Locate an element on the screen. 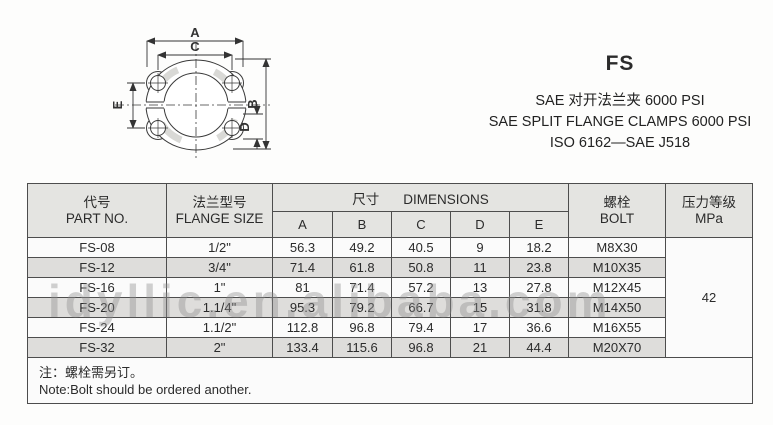 The image size is (773, 425). col-header-flange-size-en: FLANGE SIZE is located at coordinates (219, 218).